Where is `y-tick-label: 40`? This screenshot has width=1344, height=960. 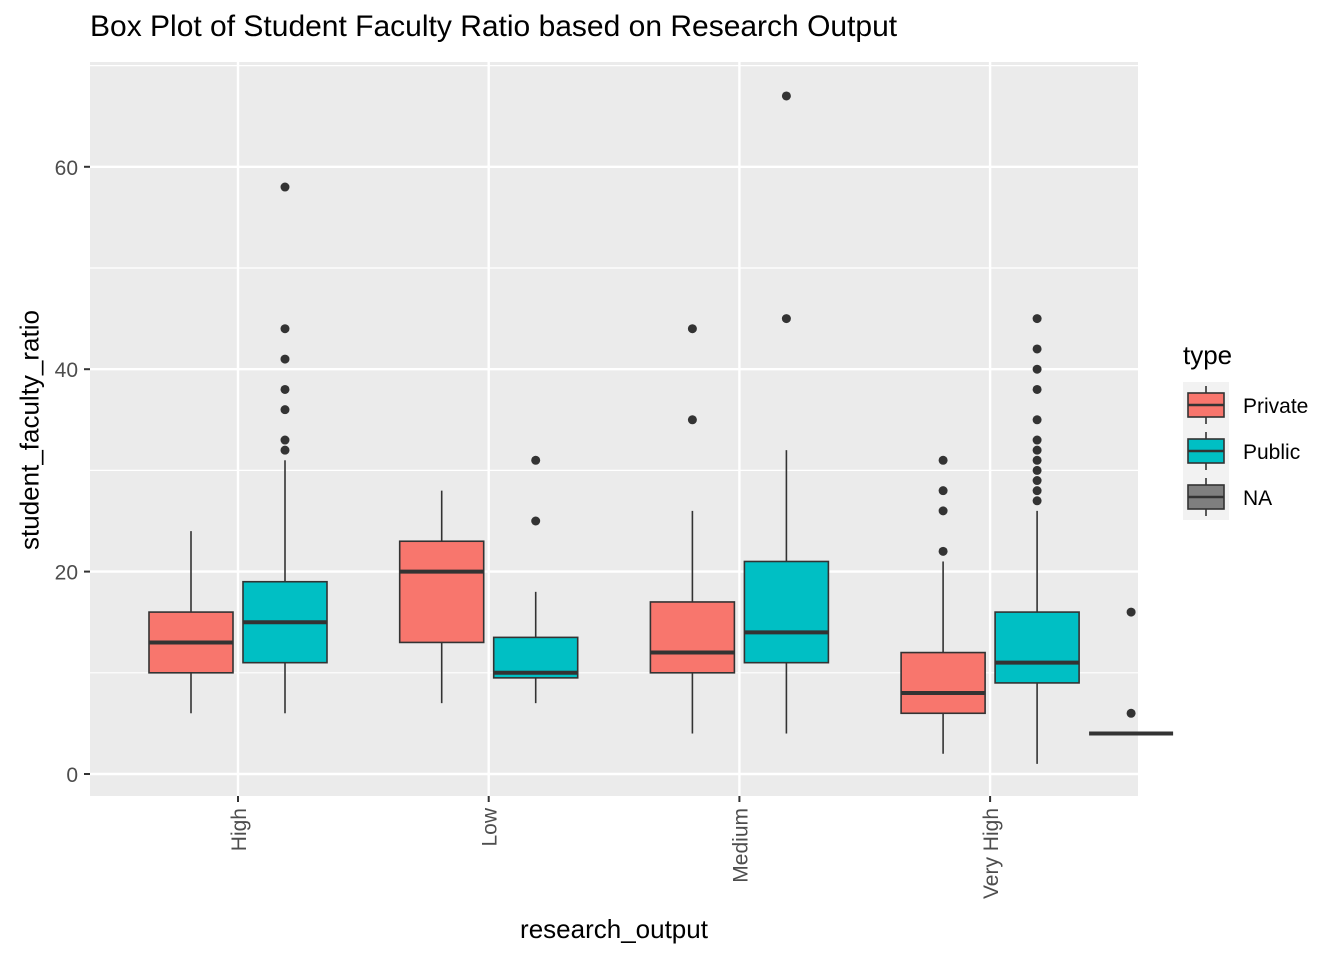 y-tick-label: 40 is located at coordinates (66, 370).